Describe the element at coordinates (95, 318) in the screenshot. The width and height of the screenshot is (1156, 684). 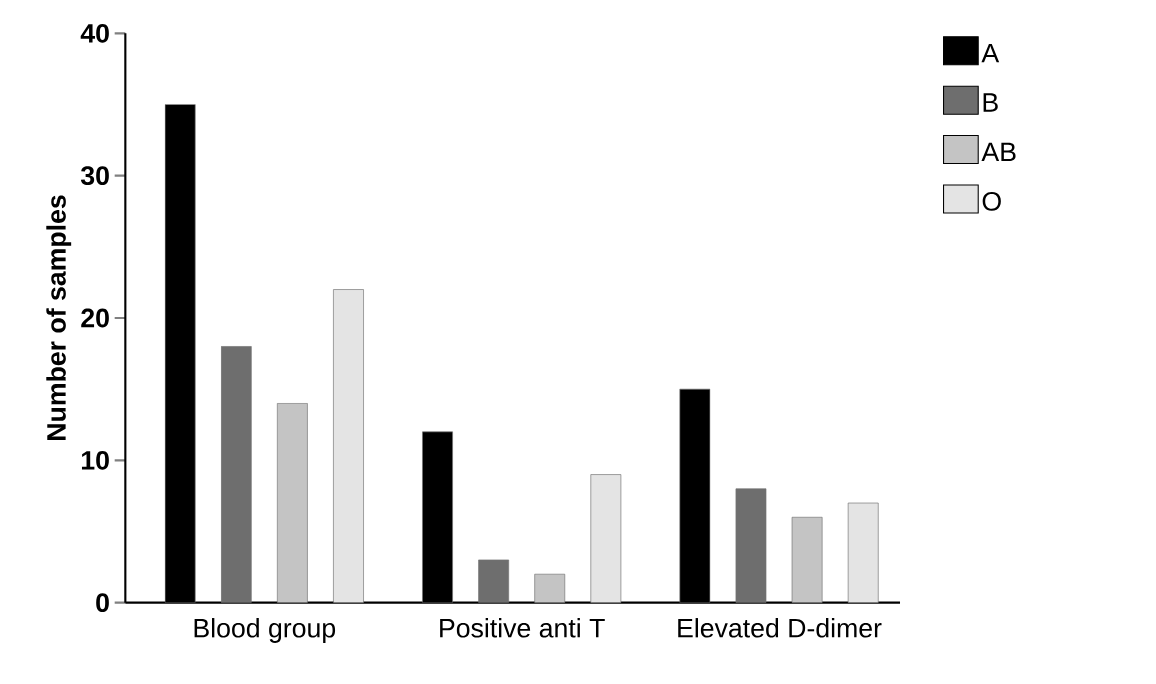
I see `y-tick-label: 20` at that location.